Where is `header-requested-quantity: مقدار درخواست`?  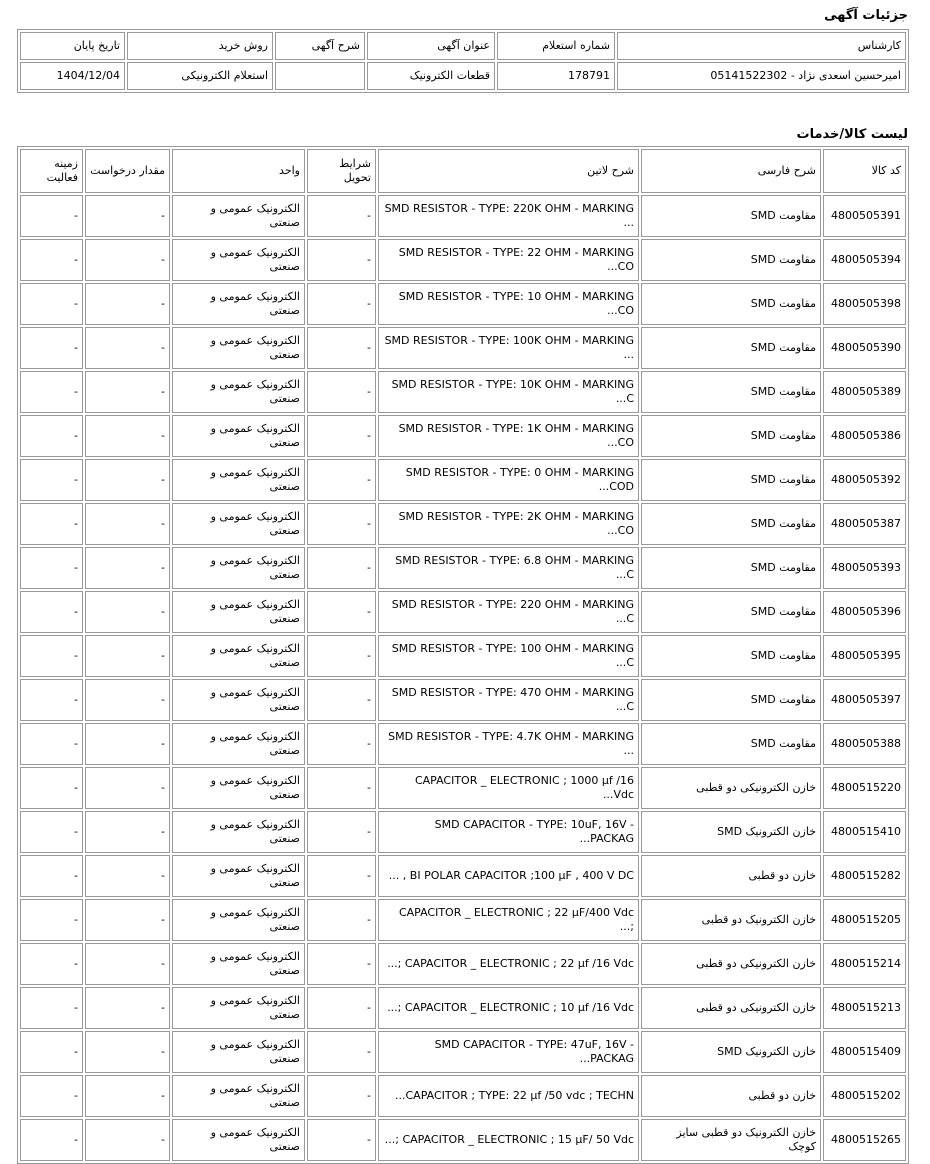
header-requested-quantity: مقدار درخواست is located at coordinates (127, 171).